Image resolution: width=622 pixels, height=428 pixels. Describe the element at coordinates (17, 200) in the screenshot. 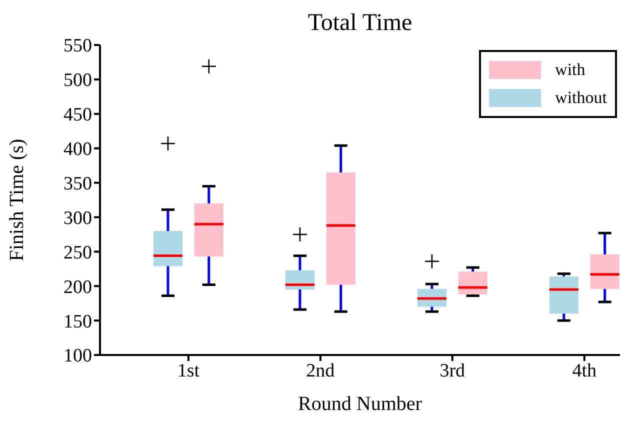

I see `y-axis-title: Finish Time (s)` at that location.